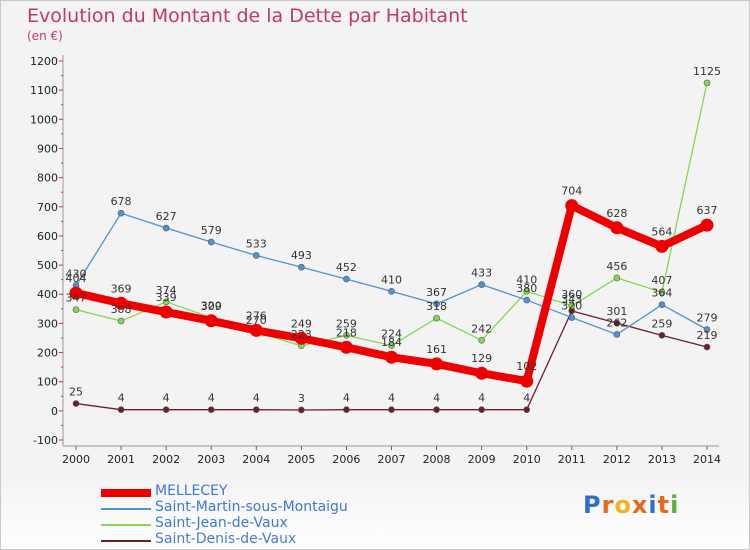 The height and width of the screenshot is (550, 750). Describe the element at coordinates (47, 236) in the screenshot. I see `y-tick-label: 600` at that location.